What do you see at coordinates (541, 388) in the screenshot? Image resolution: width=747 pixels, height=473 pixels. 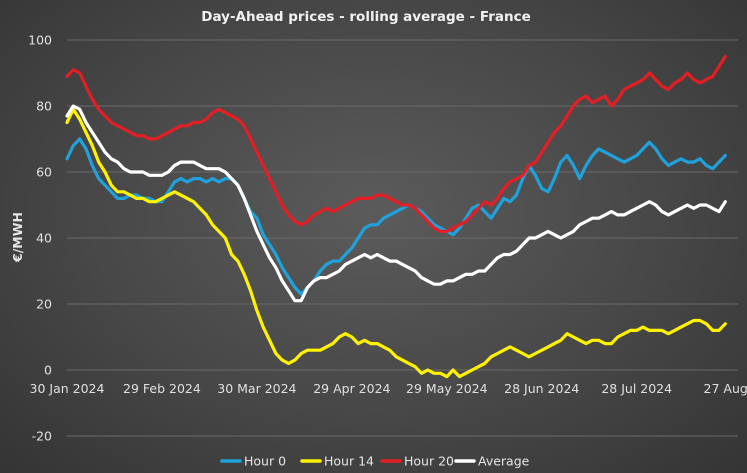 I see `x-tick-label: 28 Jun 2024` at bounding box center [541, 388].